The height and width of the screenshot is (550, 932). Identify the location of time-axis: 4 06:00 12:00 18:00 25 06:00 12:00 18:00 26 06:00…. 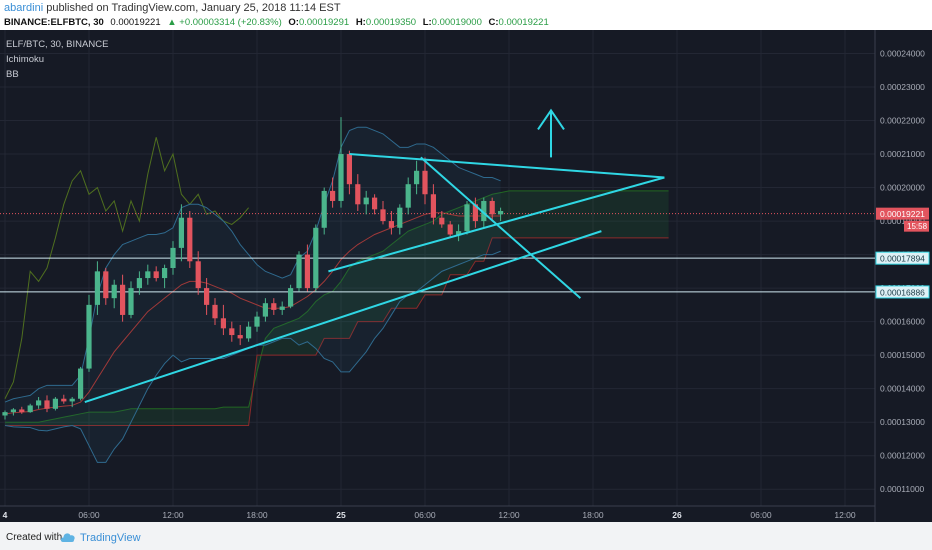
(437, 512).